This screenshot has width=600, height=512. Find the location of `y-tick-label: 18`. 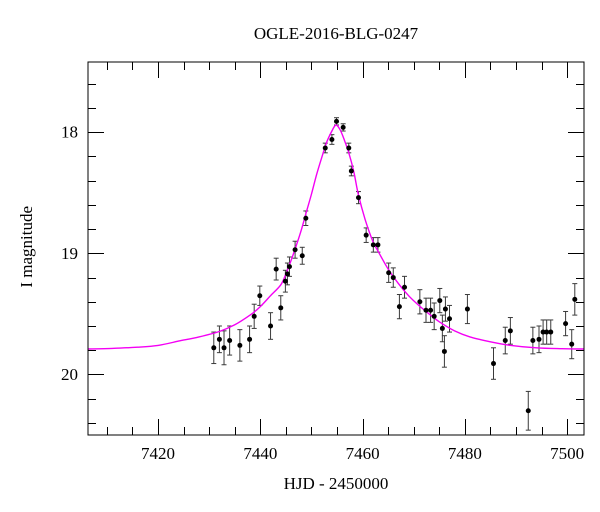

y-tick-label: 18 is located at coordinates (69, 132).